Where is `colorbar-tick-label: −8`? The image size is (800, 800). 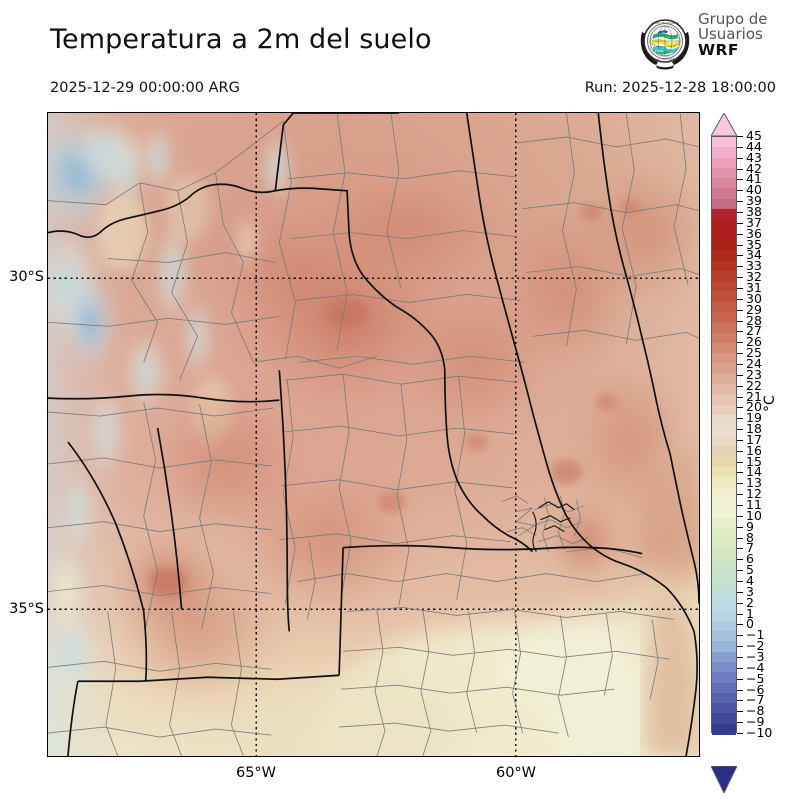
colorbar-tick-label: −8 is located at coordinates (755, 711).